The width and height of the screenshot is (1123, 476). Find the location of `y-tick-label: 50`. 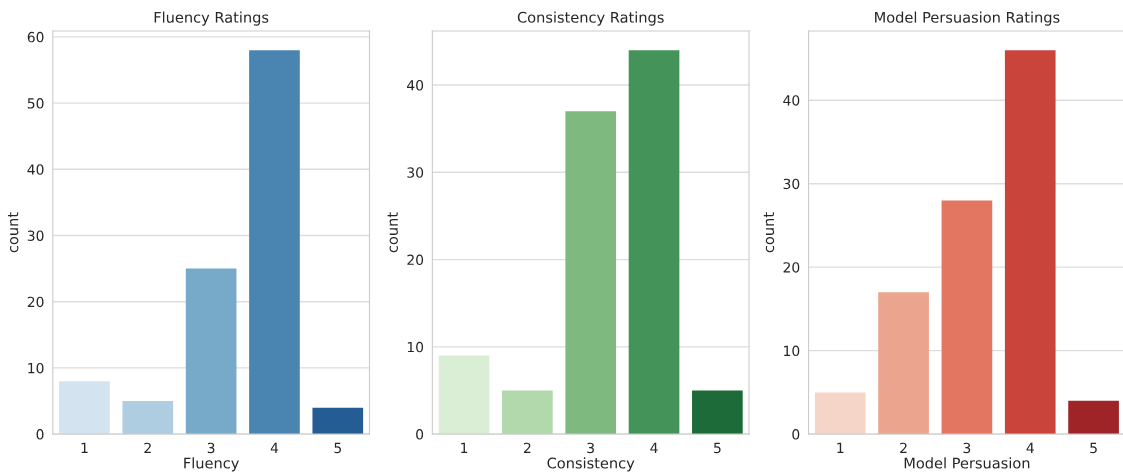

y-tick-label: 50 is located at coordinates (35, 103).